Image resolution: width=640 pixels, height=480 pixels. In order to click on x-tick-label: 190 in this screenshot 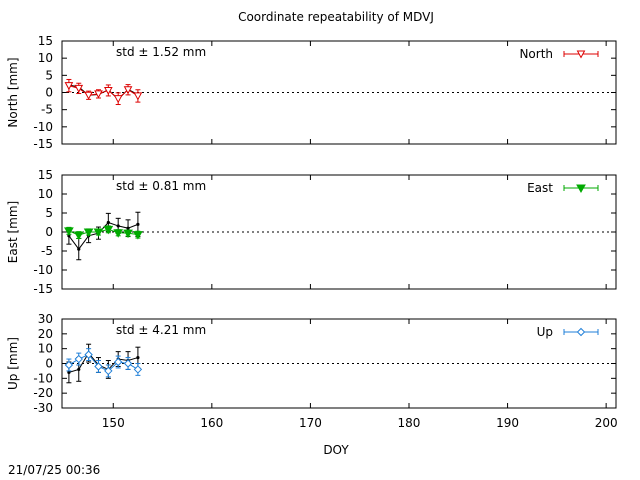, I will do `click(507, 423)`.